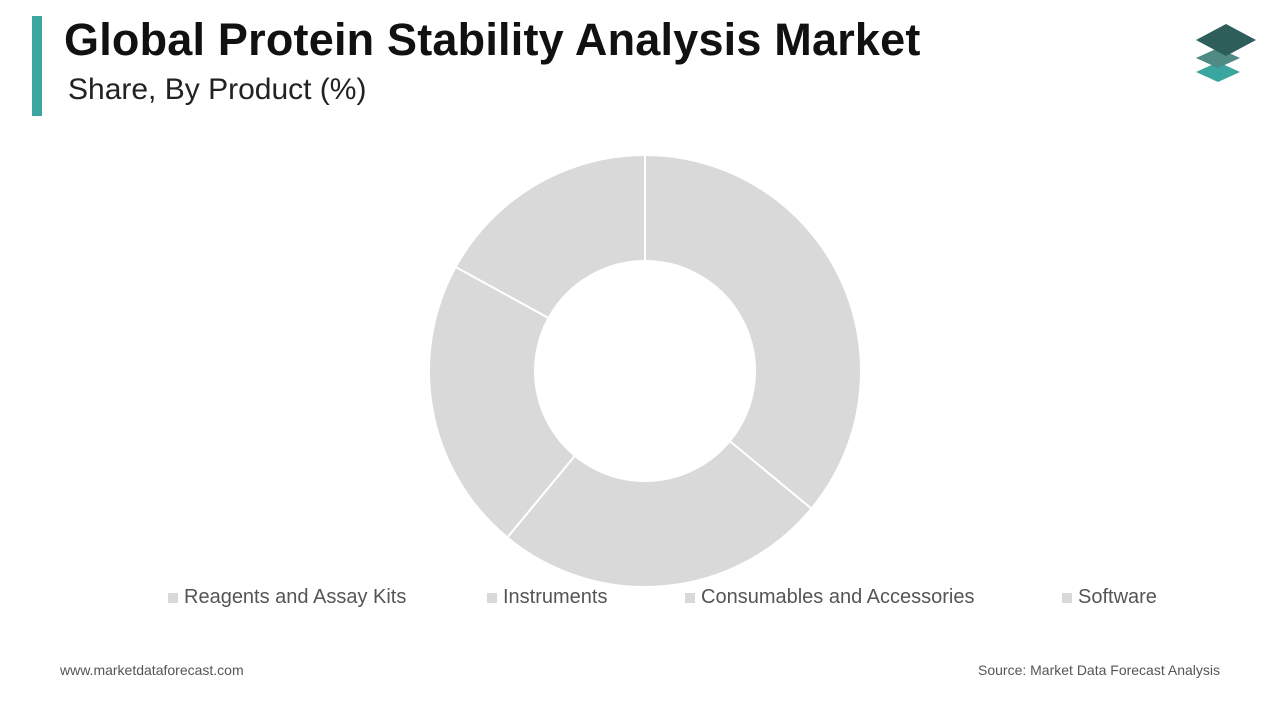  Describe the element at coordinates (1226, 40) in the screenshot. I see `logo-layer-top` at that location.